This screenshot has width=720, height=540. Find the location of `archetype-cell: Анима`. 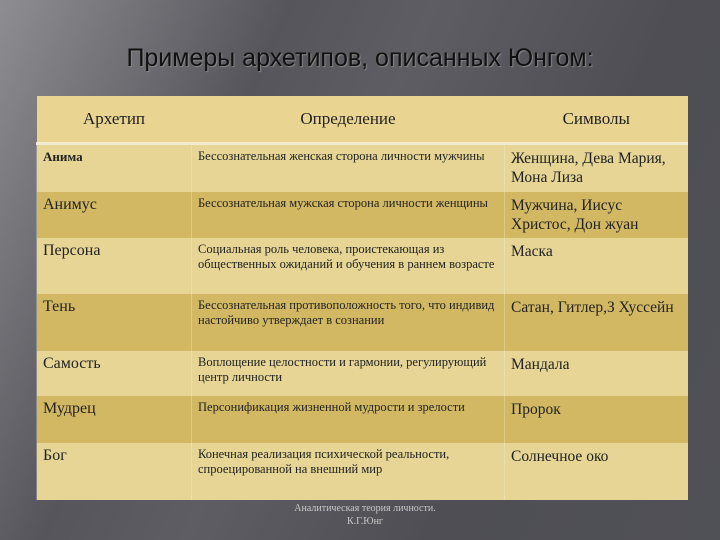

archetype-cell: Анима is located at coordinates (114, 167).